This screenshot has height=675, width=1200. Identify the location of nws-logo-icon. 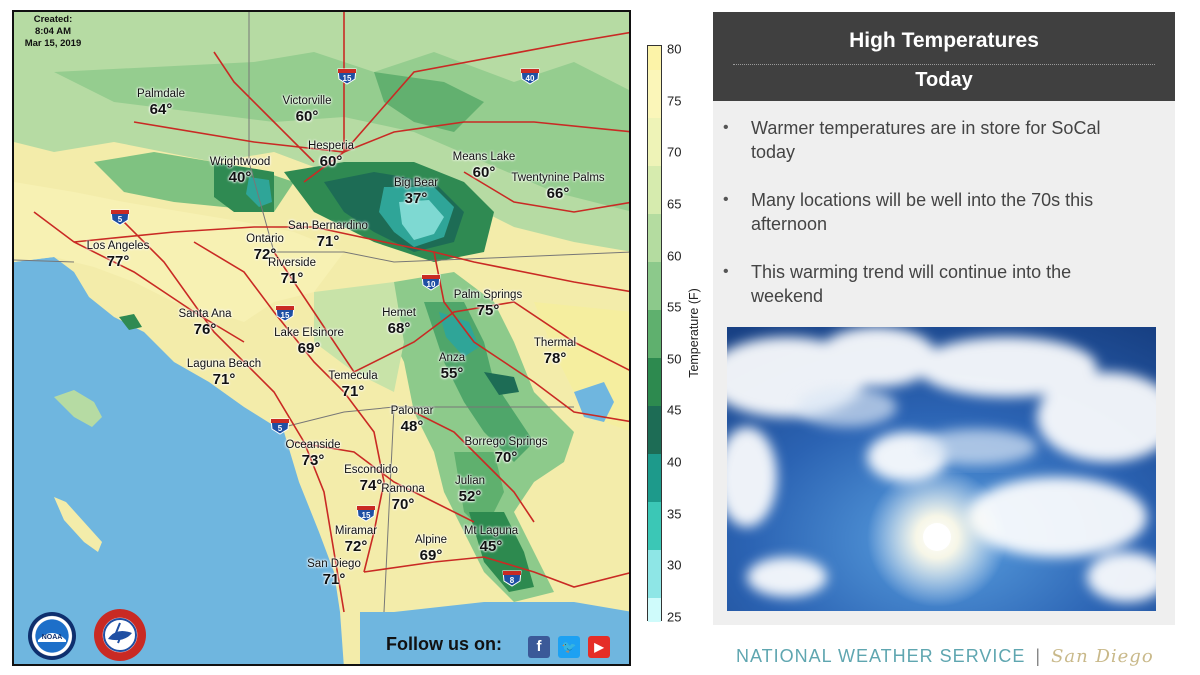
(120, 635).